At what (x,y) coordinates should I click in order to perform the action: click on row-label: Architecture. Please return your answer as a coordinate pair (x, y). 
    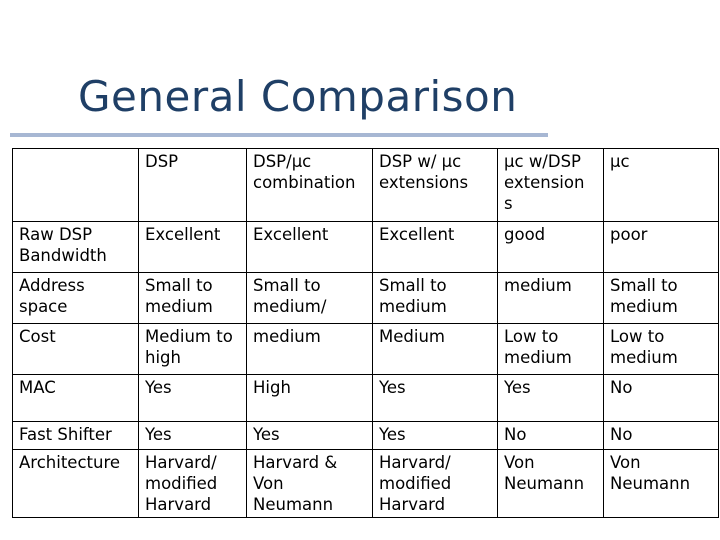
    Looking at the image, I should click on (75, 483).